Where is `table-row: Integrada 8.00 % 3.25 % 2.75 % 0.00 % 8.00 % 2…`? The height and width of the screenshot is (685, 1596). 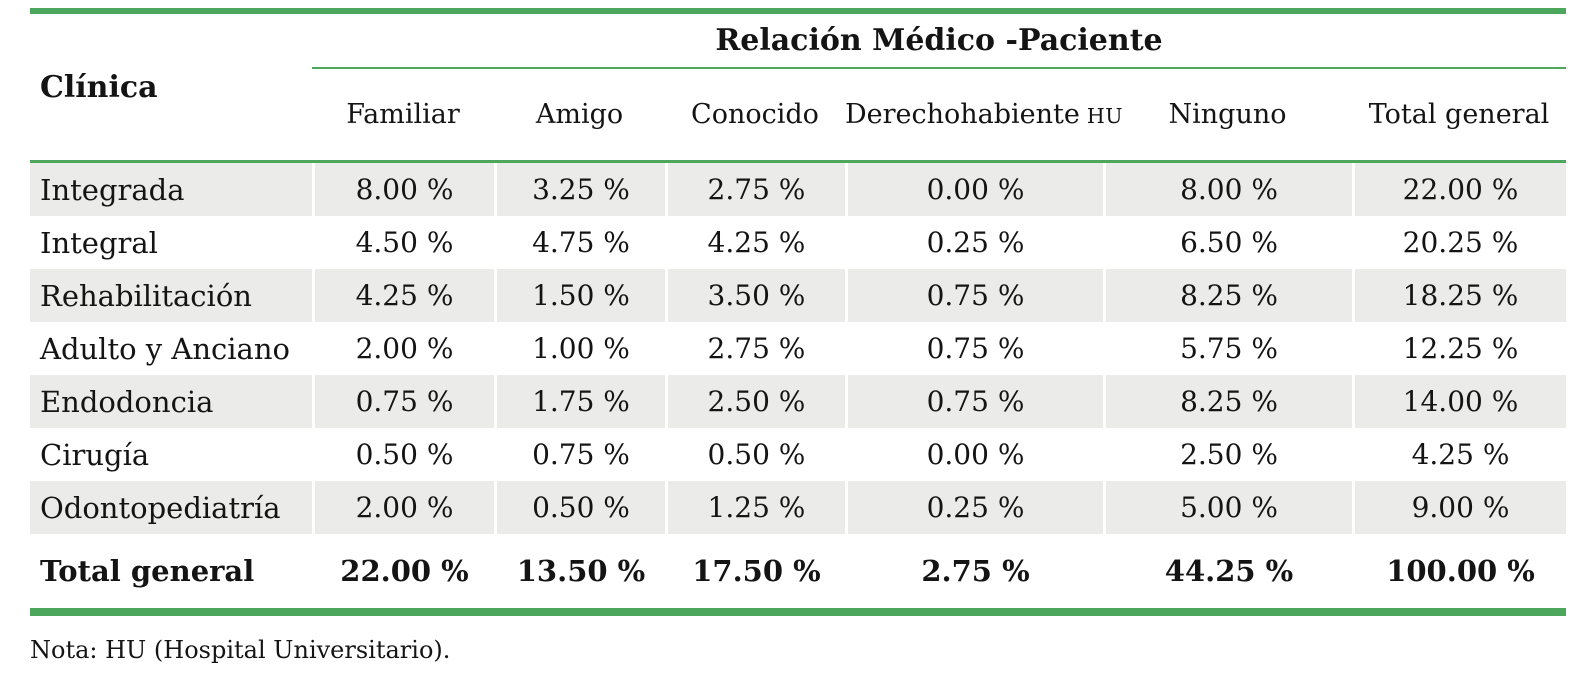
table-row: Integrada 8.00 % 3.25 % 2.75 % 0.00 % 8.00 % 2… is located at coordinates (798, 189).